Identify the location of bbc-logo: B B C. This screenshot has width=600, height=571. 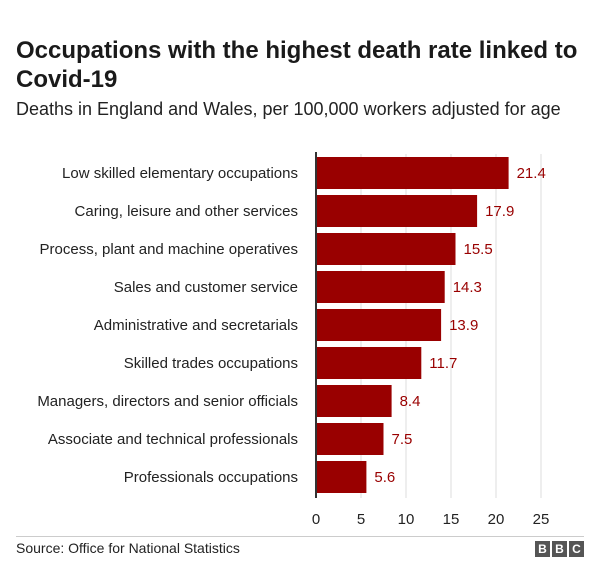
(559, 549).